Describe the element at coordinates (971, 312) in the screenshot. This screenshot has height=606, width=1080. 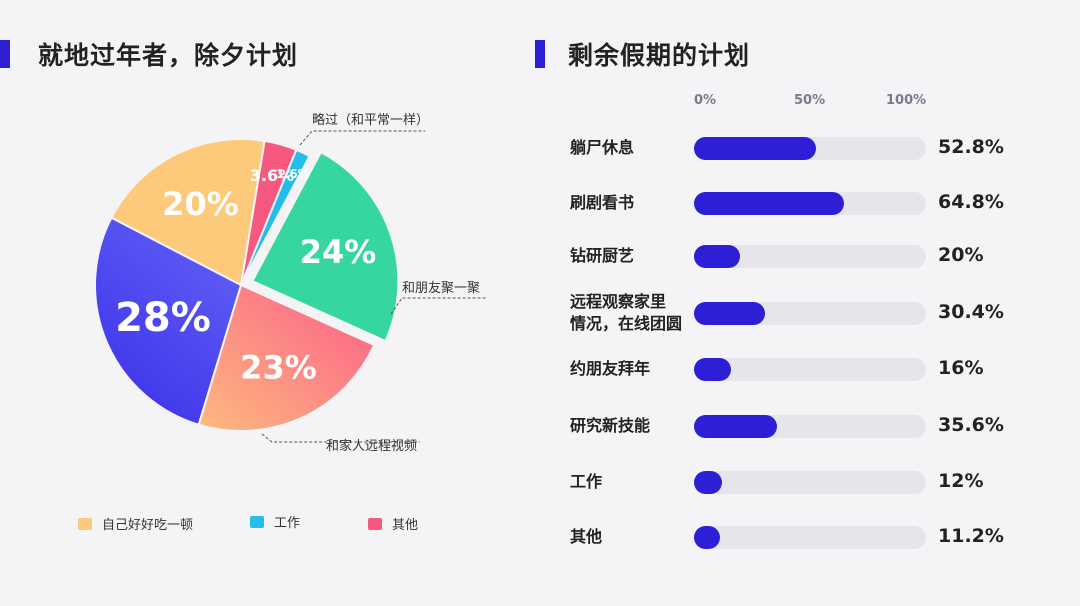
I see `bar-value-label: 30.4%` at that location.